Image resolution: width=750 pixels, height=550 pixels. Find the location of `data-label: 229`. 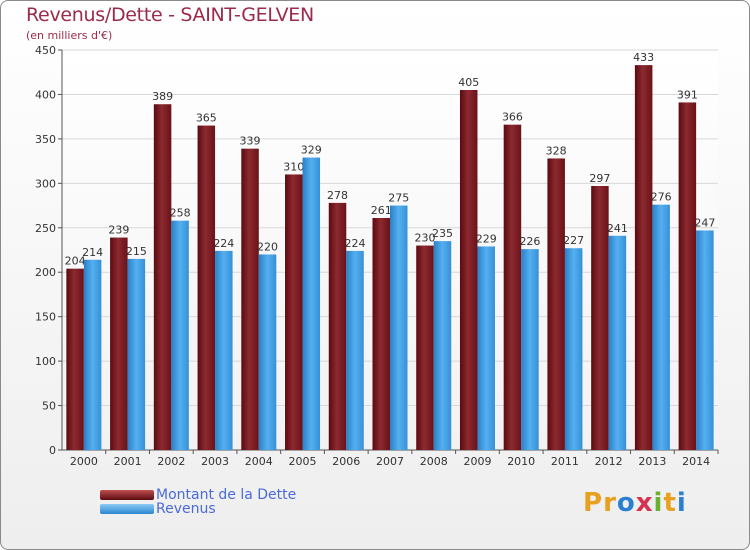

data-label: 229 is located at coordinates (486, 238).